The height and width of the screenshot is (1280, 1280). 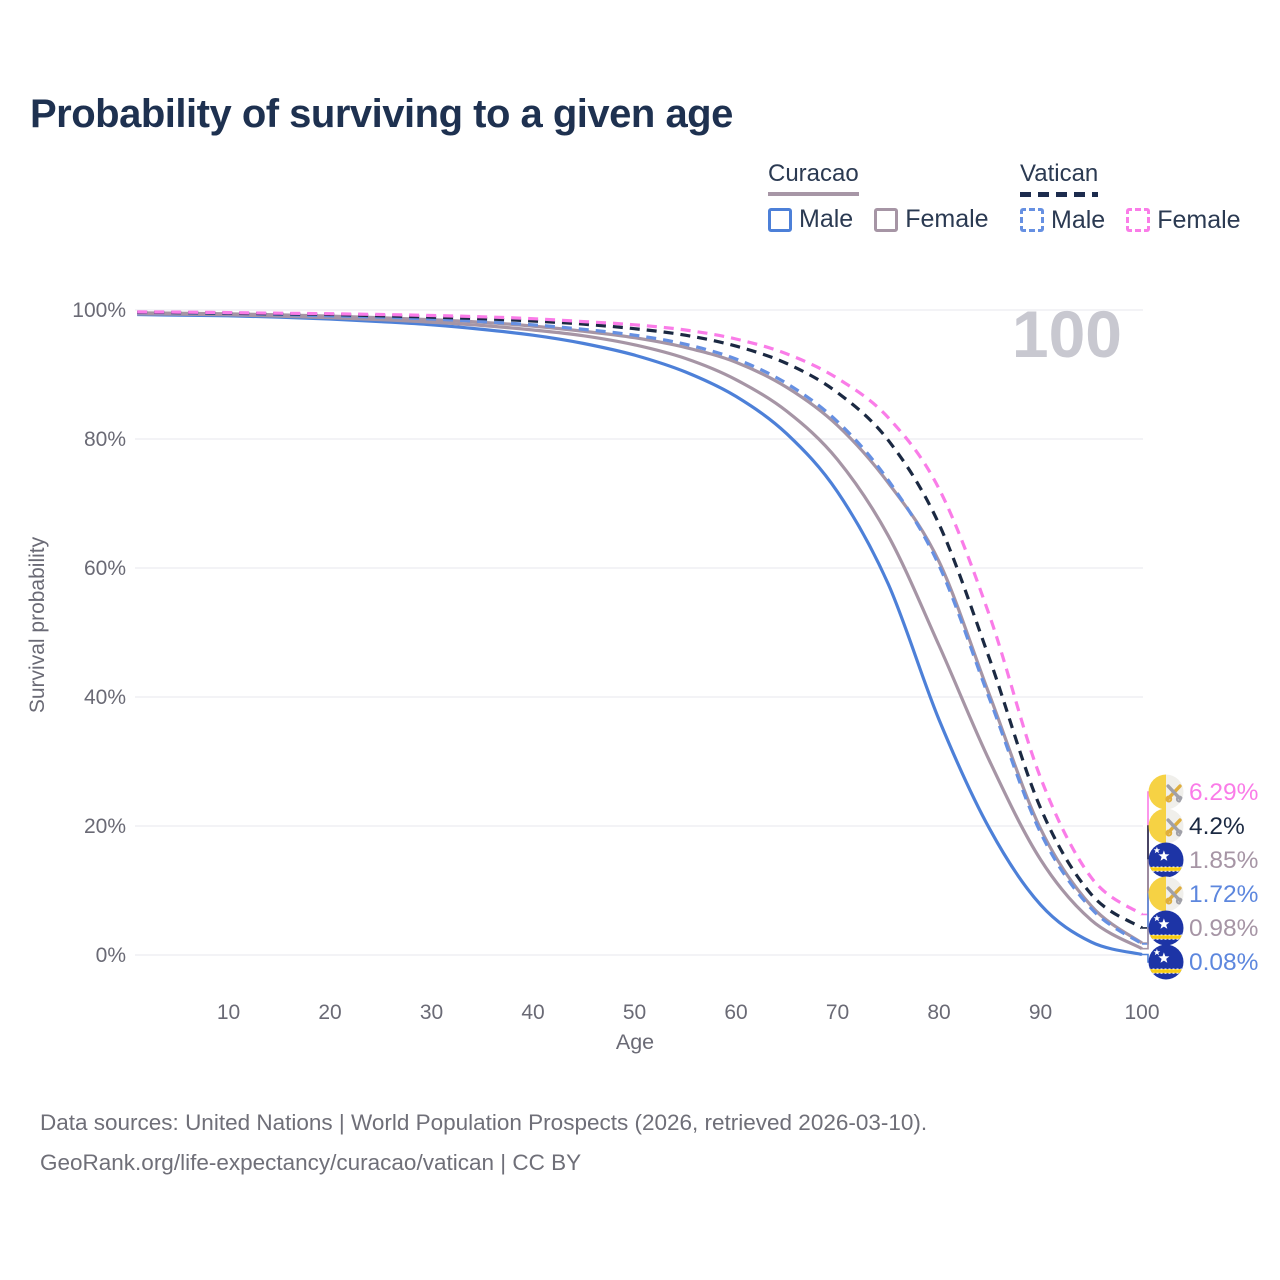 What do you see at coordinates (938, 1012) in the screenshot?
I see `x-tick-label: 80` at bounding box center [938, 1012].